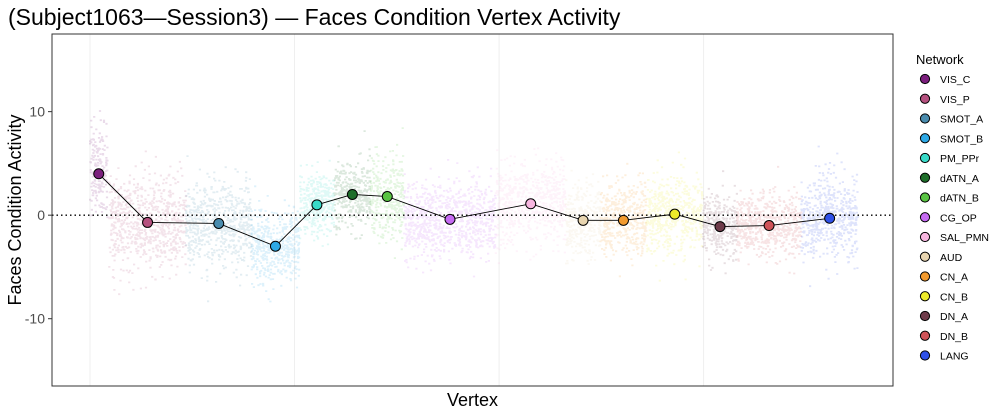 This screenshot has height=417, width=1000. What do you see at coordinates (925, 158) in the screenshot?
I see `legend-swatch-pm-ppr` at bounding box center [925, 158].